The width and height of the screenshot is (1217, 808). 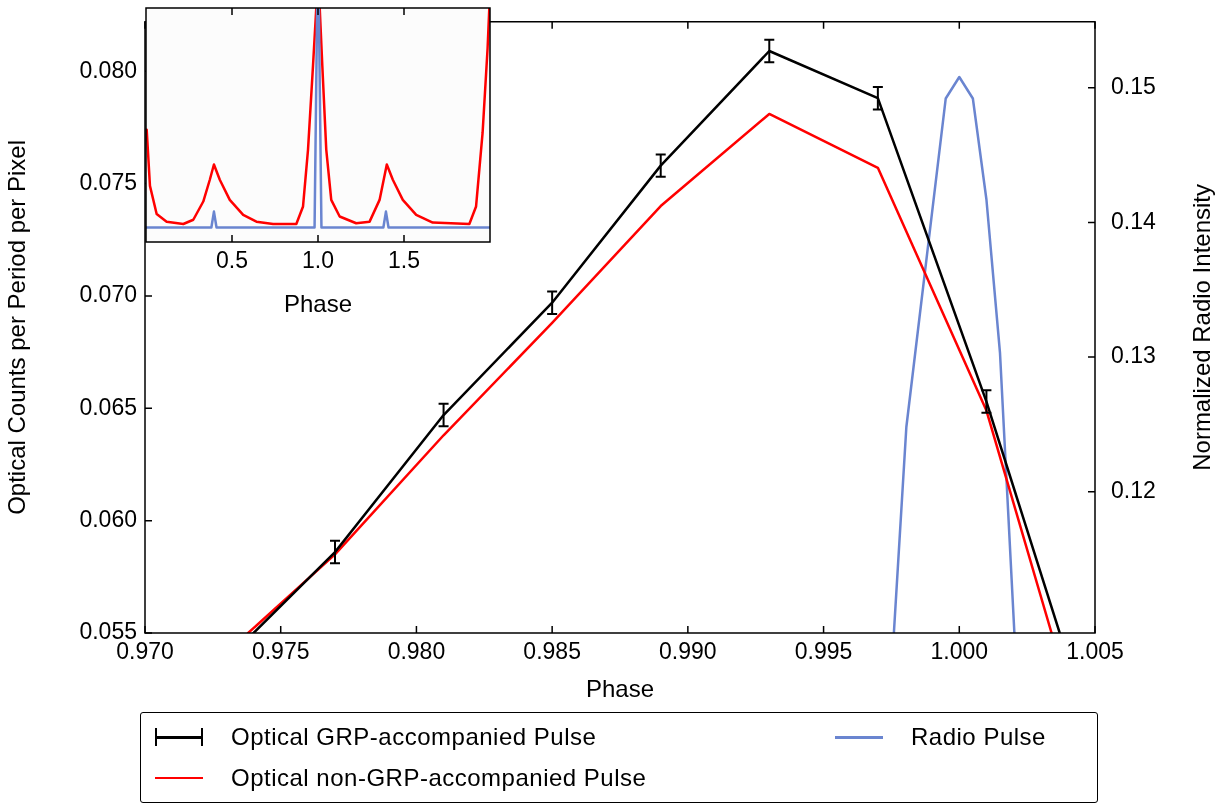 What do you see at coordinates (108, 406) in the screenshot?
I see `y-tick-label: 0.065` at bounding box center [108, 406].